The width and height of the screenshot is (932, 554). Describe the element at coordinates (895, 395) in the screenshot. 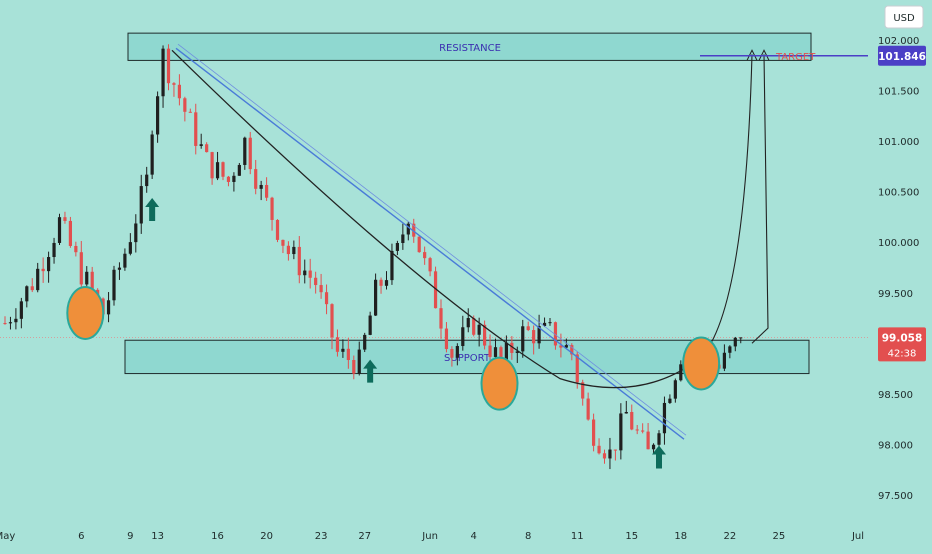

I see `y-tick-label: 98.500` at that location.